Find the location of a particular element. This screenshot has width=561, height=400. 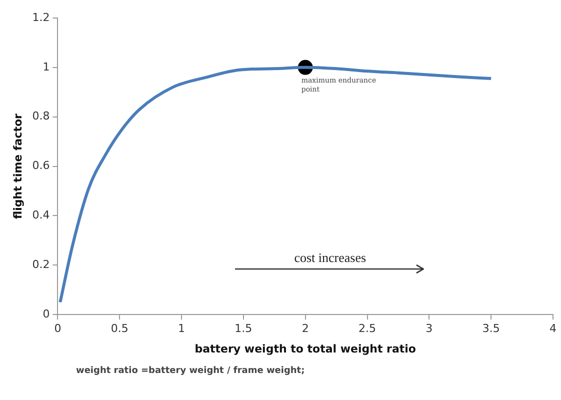

x-tick-label: 4 is located at coordinates (553, 329).